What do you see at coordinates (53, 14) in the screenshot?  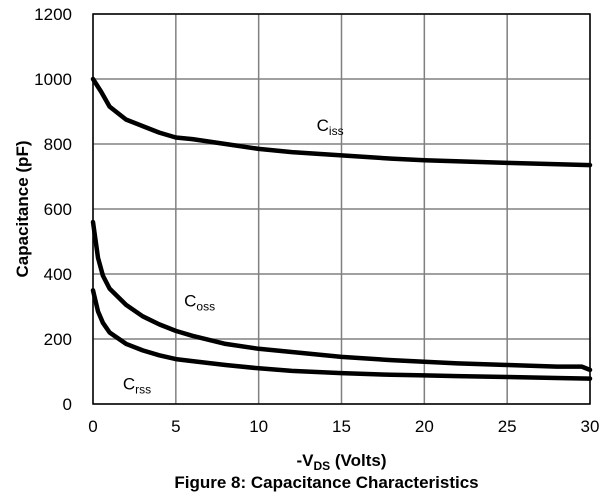 I see `y-tick-label-1200: 1200` at bounding box center [53, 14].